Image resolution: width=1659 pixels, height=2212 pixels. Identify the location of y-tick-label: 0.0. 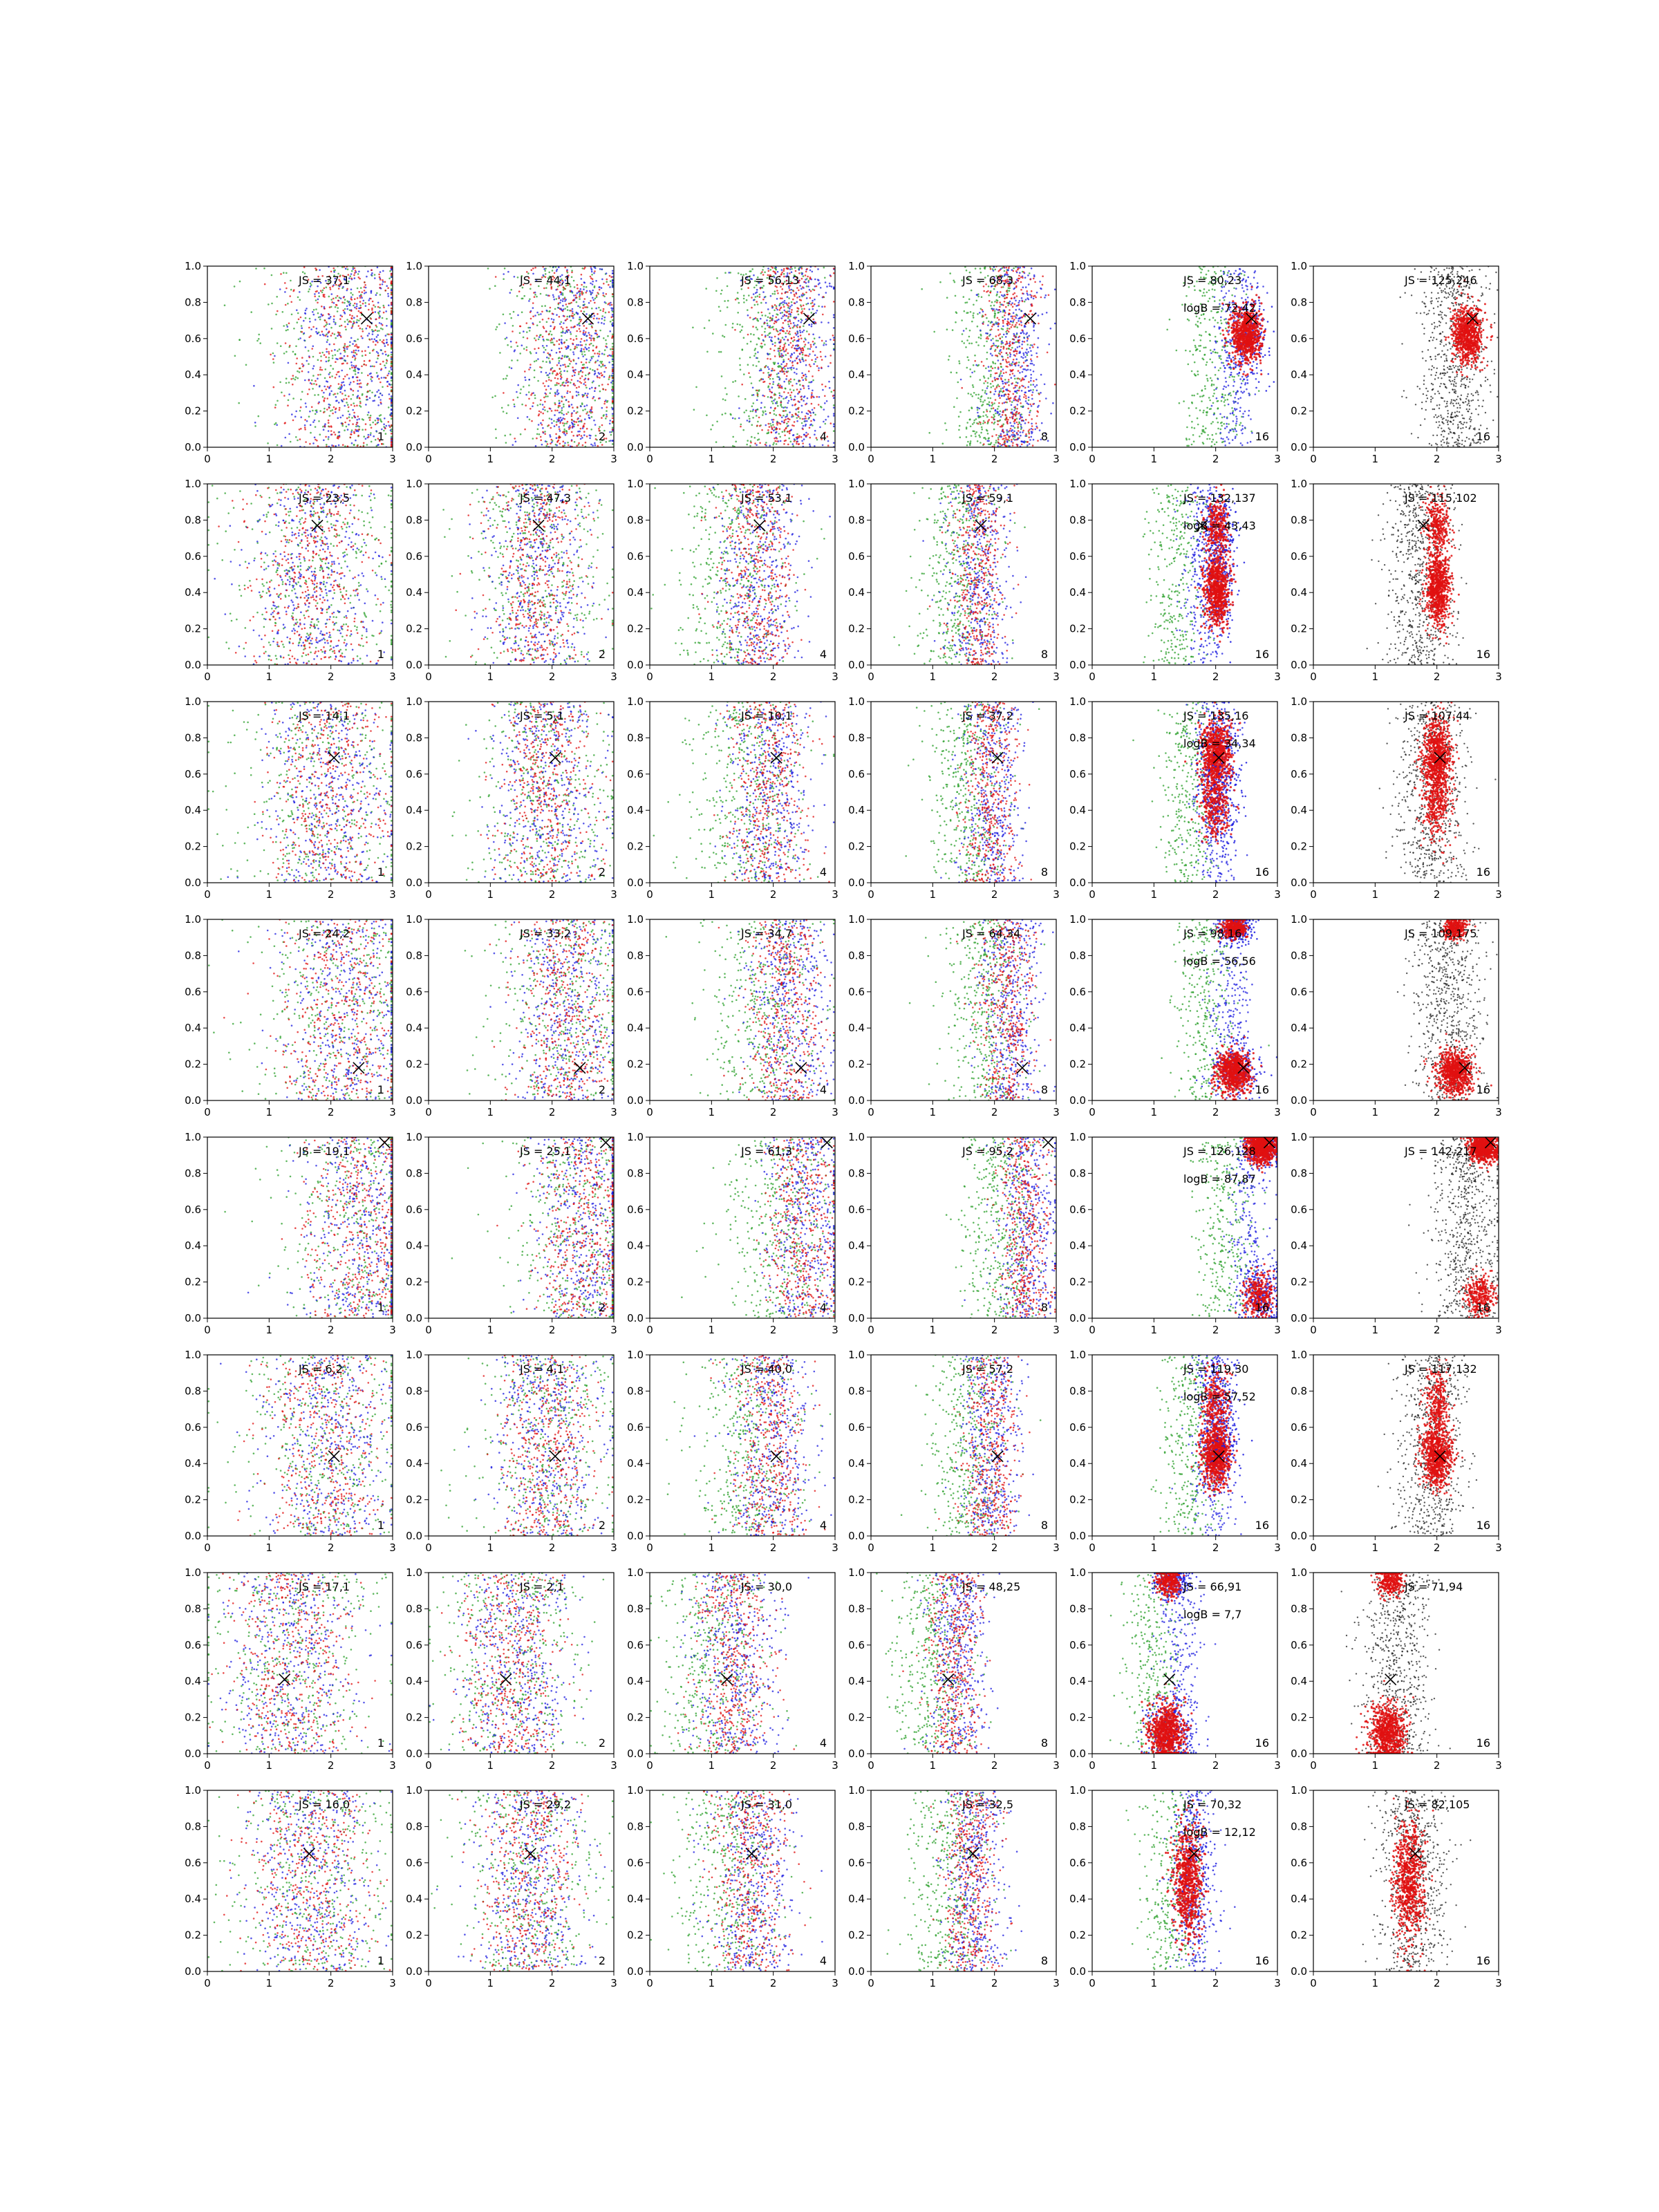
(193, 447).